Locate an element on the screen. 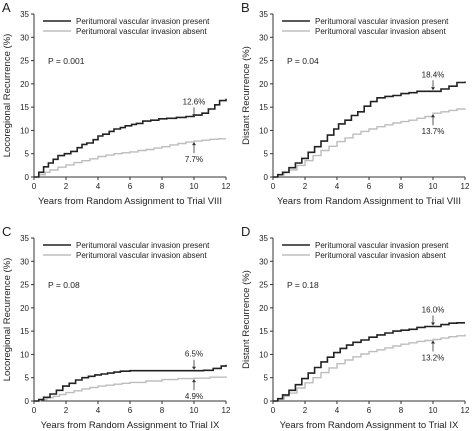 The height and width of the screenshot is (431, 474). panel-label: A is located at coordinates (6, 7).